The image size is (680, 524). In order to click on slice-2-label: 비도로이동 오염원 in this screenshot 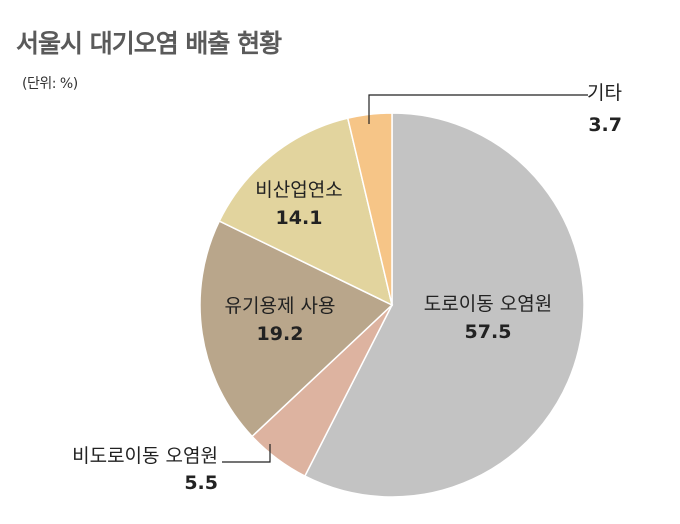, I will do `click(145, 456)`.